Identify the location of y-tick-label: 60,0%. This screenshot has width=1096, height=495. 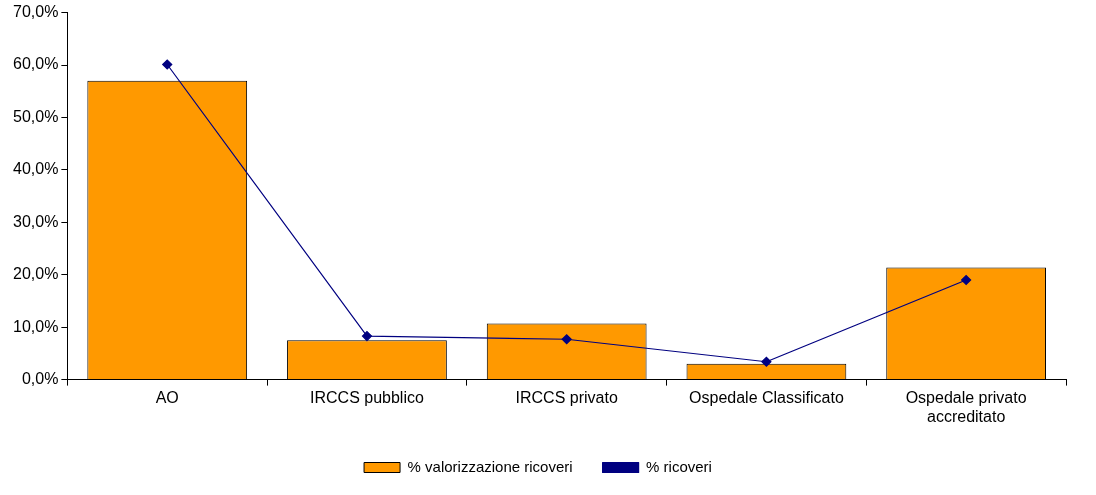
(35, 64).